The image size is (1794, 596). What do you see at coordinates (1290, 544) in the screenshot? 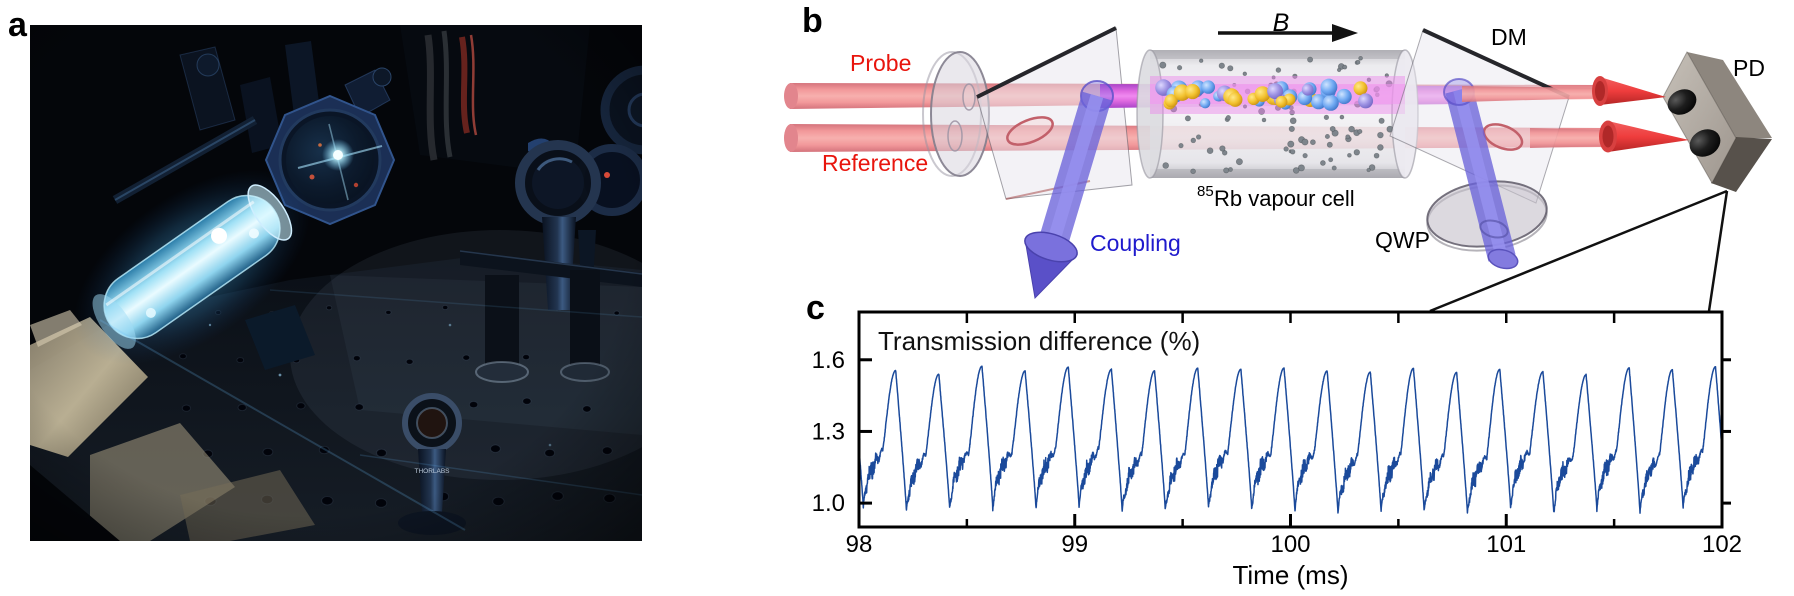
I see `x-tick-label: 100` at bounding box center [1290, 544].